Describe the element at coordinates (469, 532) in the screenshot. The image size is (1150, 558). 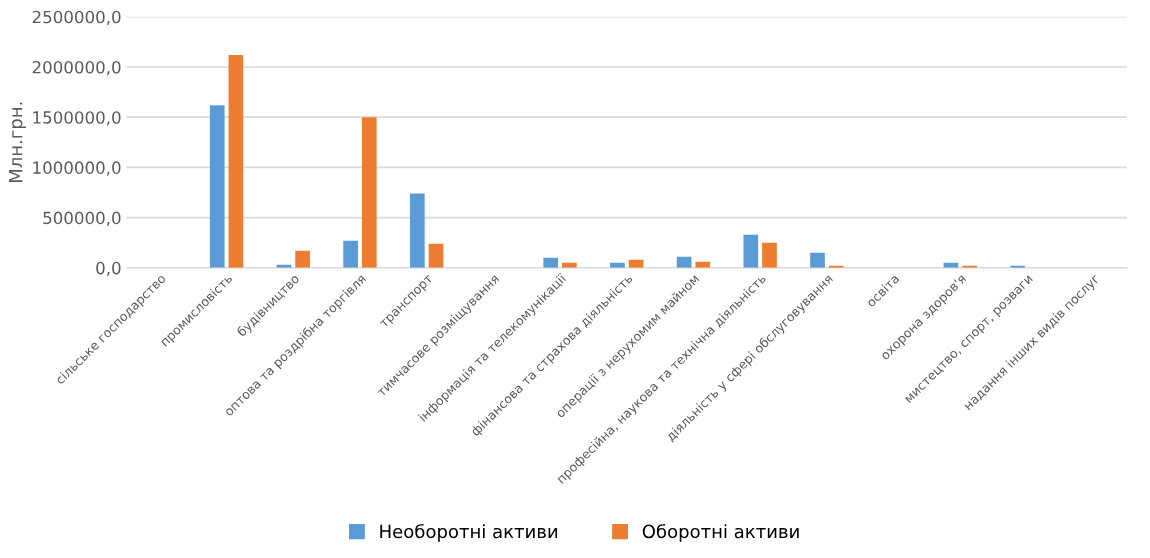
I see `legend-label: Необоротні активи` at that location.